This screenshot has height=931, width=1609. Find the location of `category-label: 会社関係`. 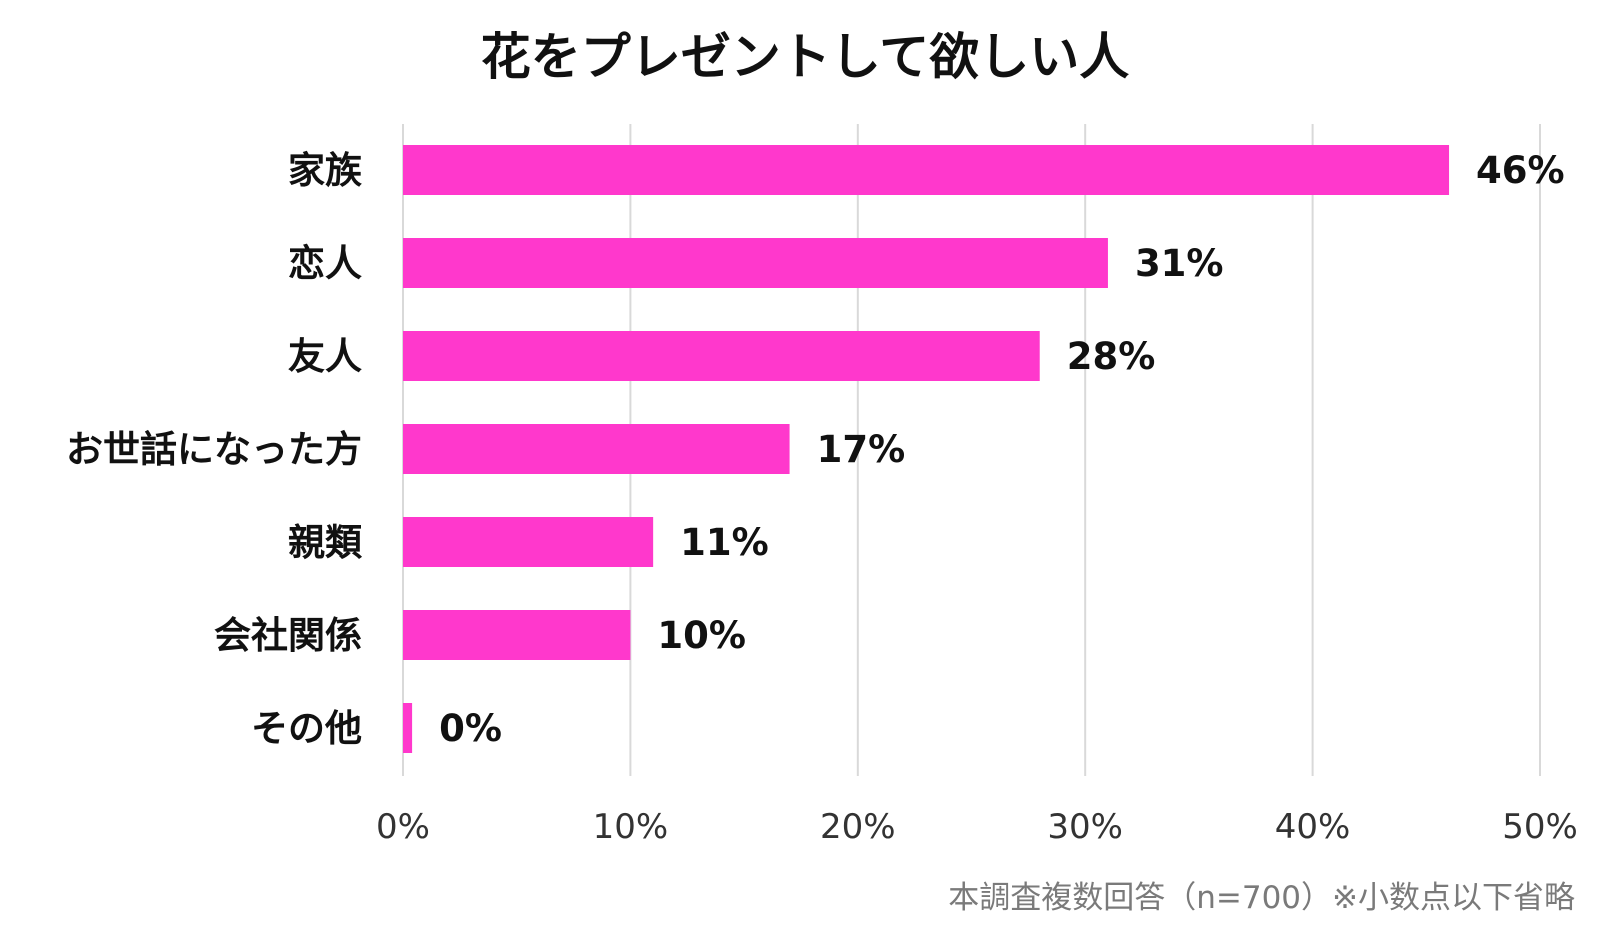

category-label: 会社関係 is located at coordinates (288, 635).